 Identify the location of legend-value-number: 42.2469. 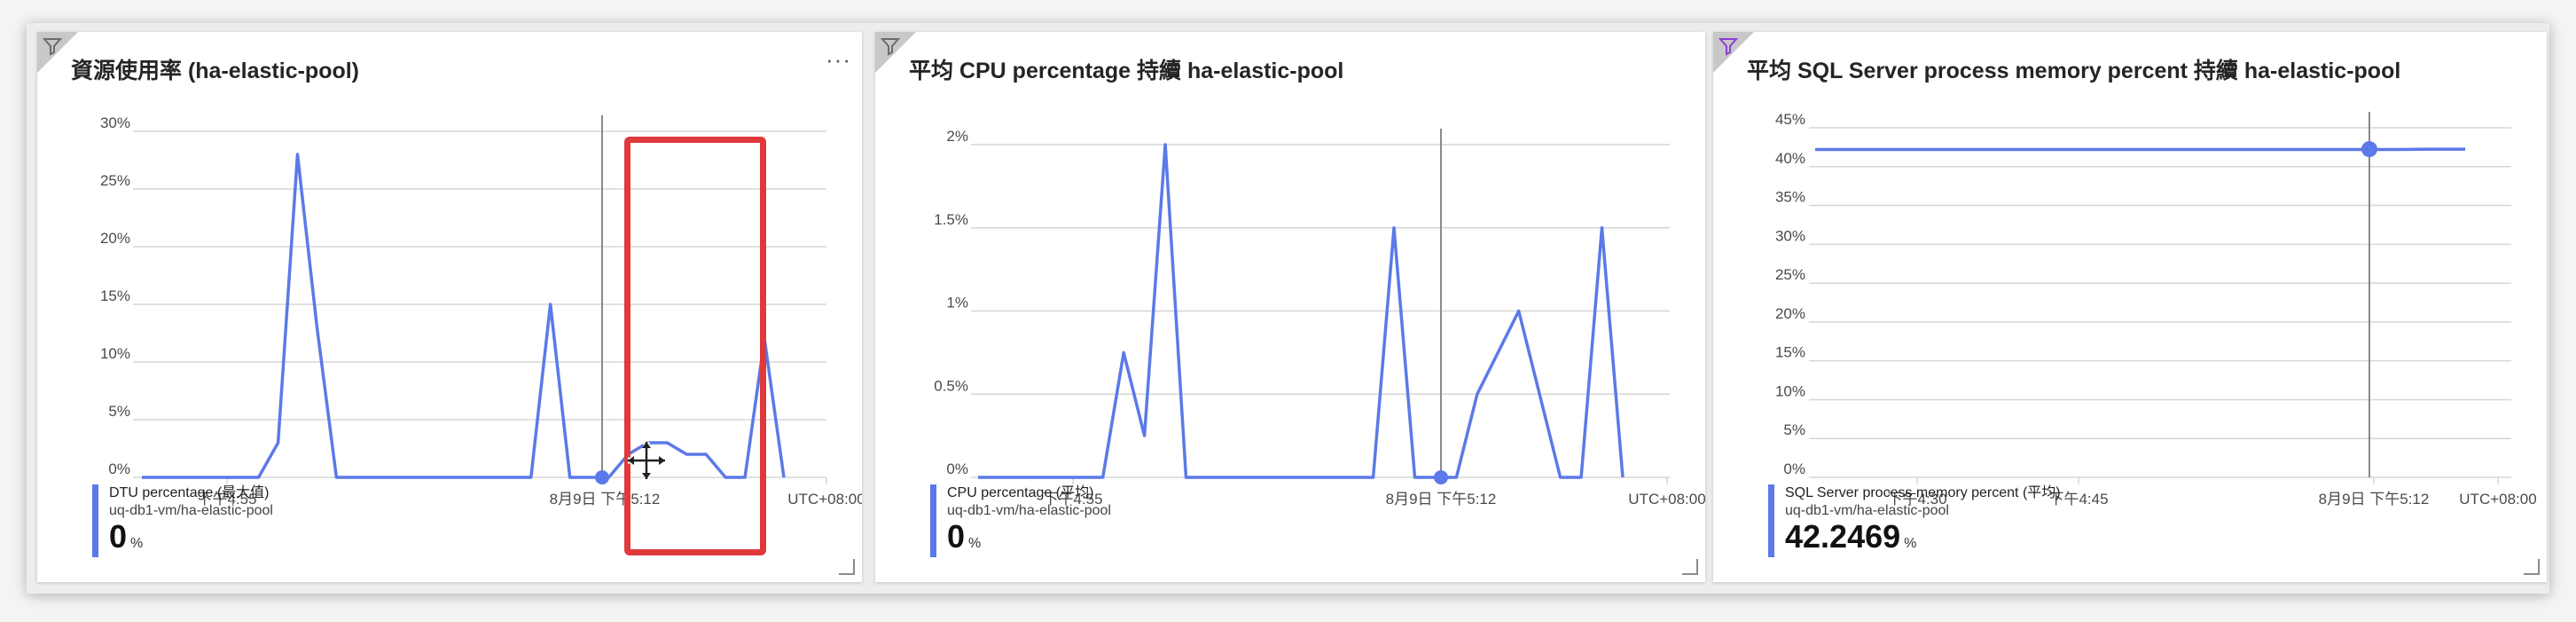
(1843, 536).